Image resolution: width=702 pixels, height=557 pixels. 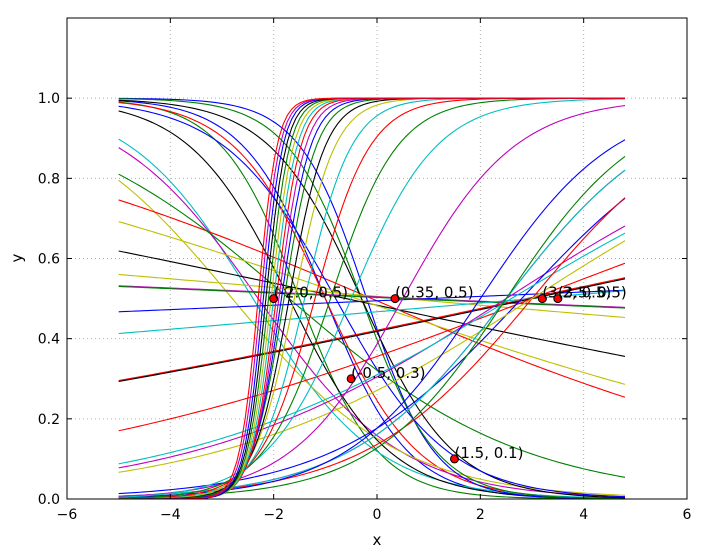 What do you see at coordinates (49, 260) in the screenshot?
I see `y-tick-label: 0.6` at bounding box center [49, 260].